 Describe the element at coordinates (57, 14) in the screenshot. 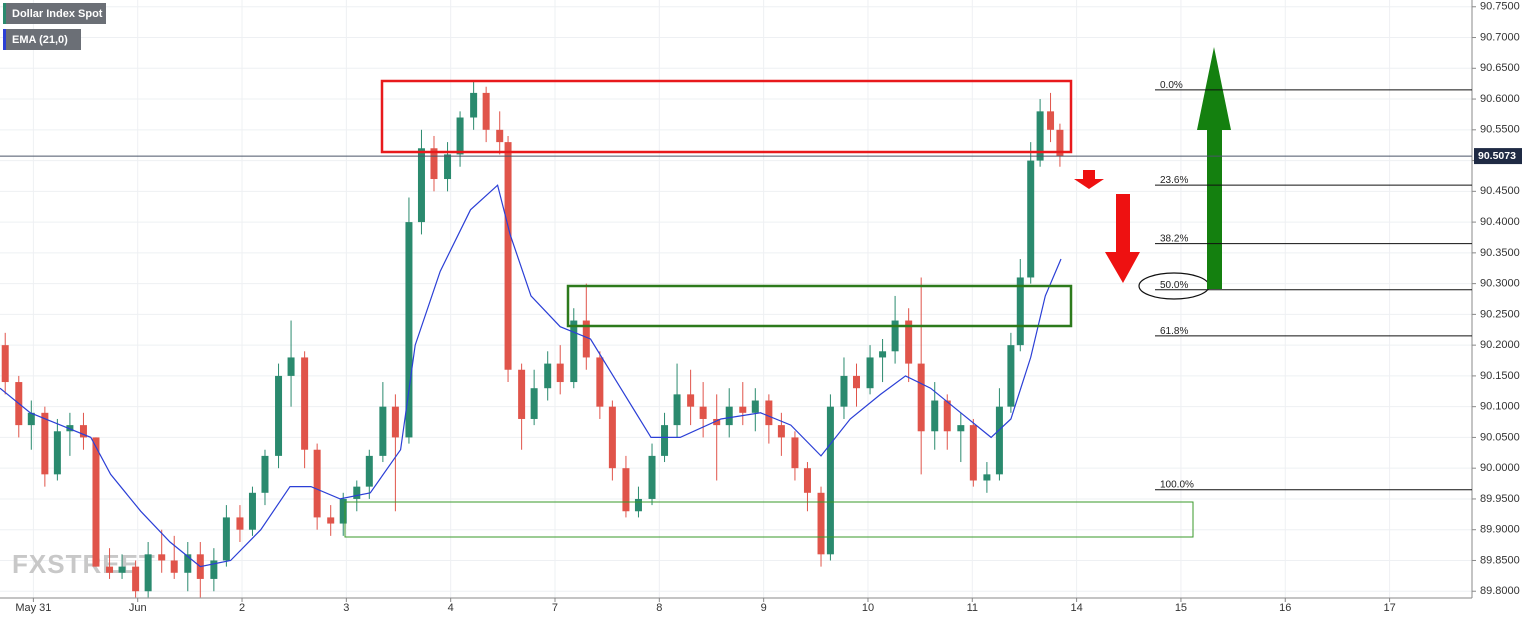

I see `legend-title: Dollar Index Spot` at that location.